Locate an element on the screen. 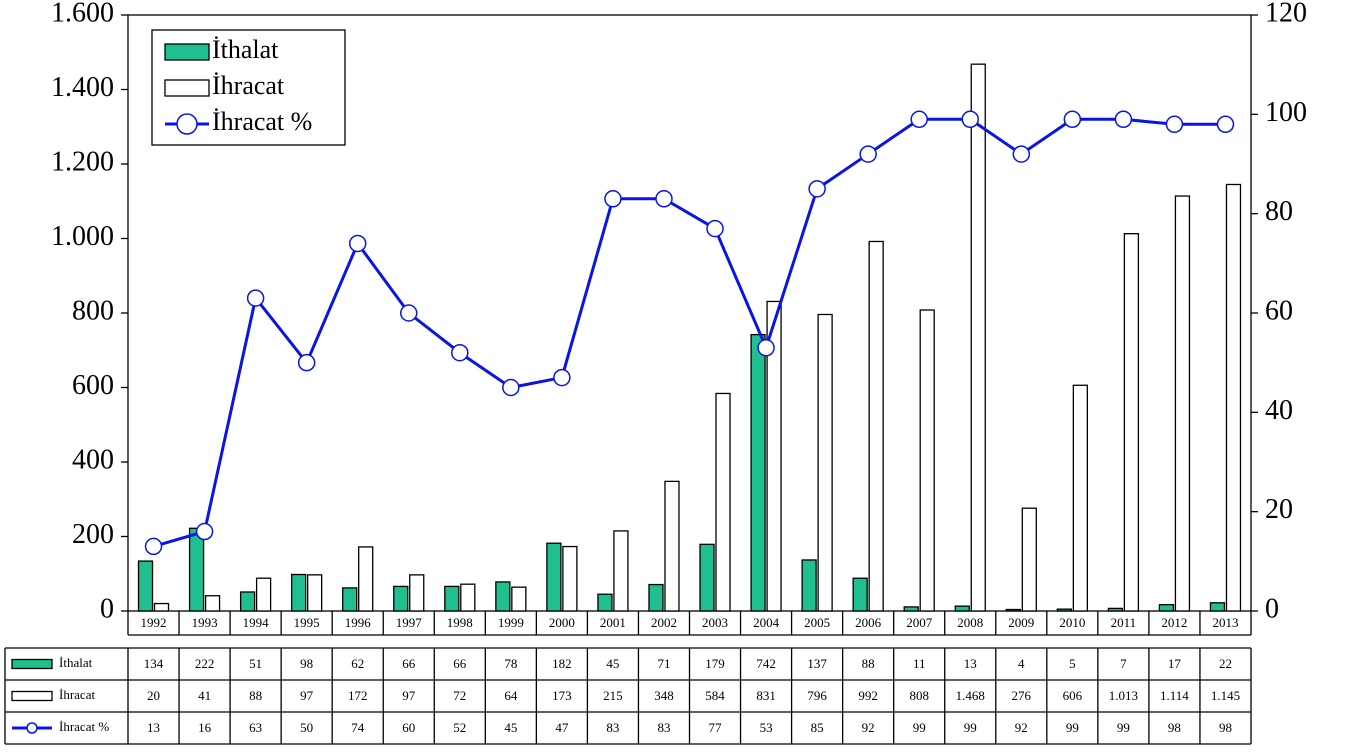 This screenshot has width=1348, height=755. table-value: 63 is located at coordinates (255, 727).